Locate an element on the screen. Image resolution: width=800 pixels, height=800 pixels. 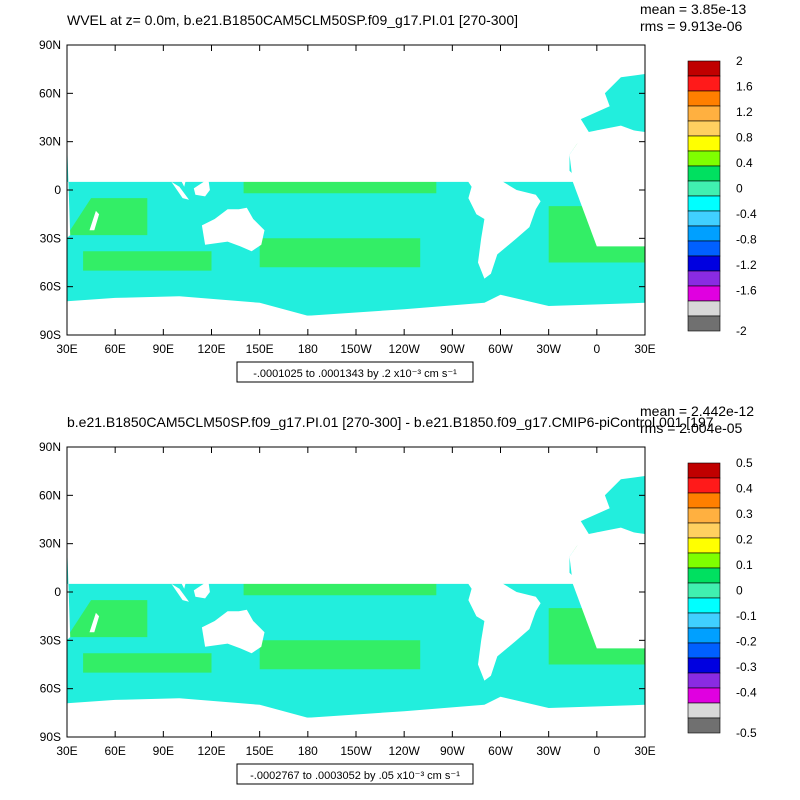
colorbar-label: 0.4 is located at coordinates (744, 163).